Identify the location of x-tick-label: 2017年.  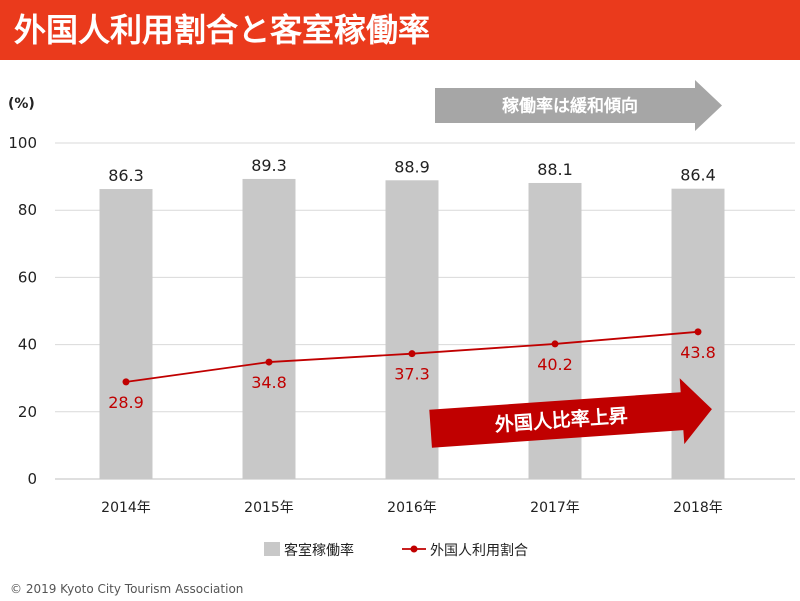
(555, 508).